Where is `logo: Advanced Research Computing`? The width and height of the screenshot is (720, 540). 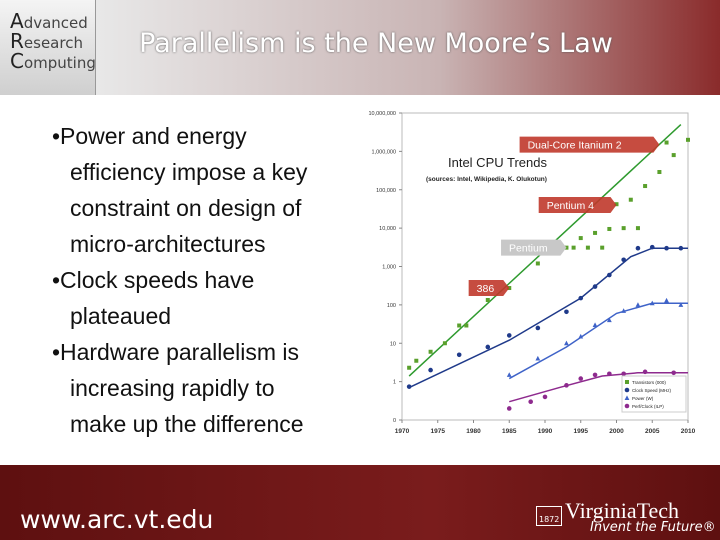
logo: Advanced Research Computing is located at coordinates (48, 47).